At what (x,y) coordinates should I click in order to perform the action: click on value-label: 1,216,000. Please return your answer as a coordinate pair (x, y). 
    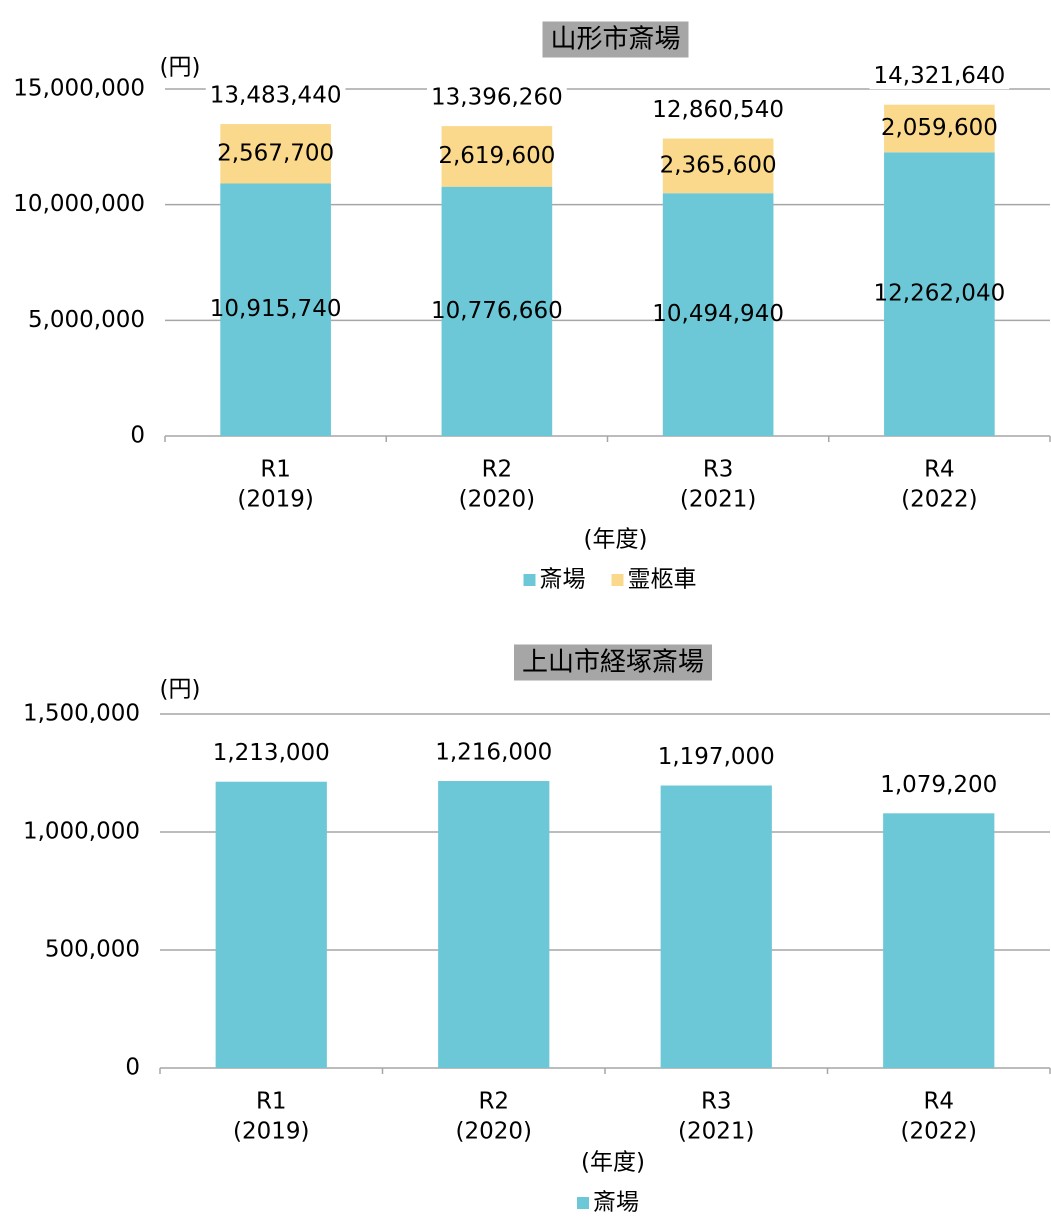
    Looking at the image, I should click on (493, 753).